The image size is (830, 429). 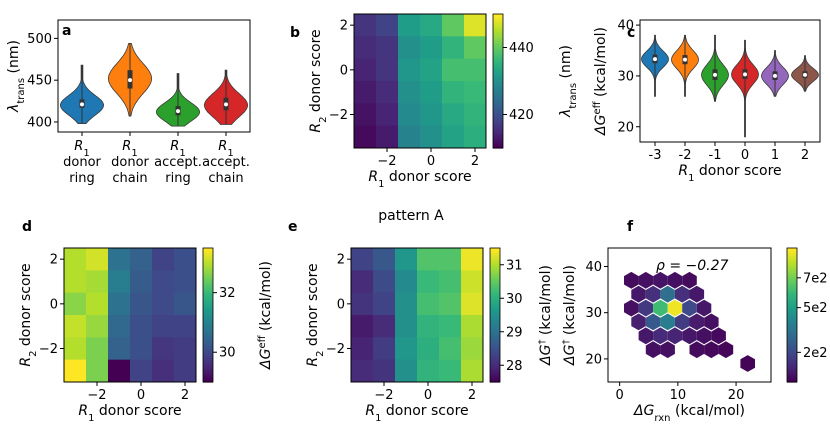 What do you see at coordinates (514, 366) in the screenshot?
I see `colorbar-e-tick-label: 28` at bounding box center [514, 366].